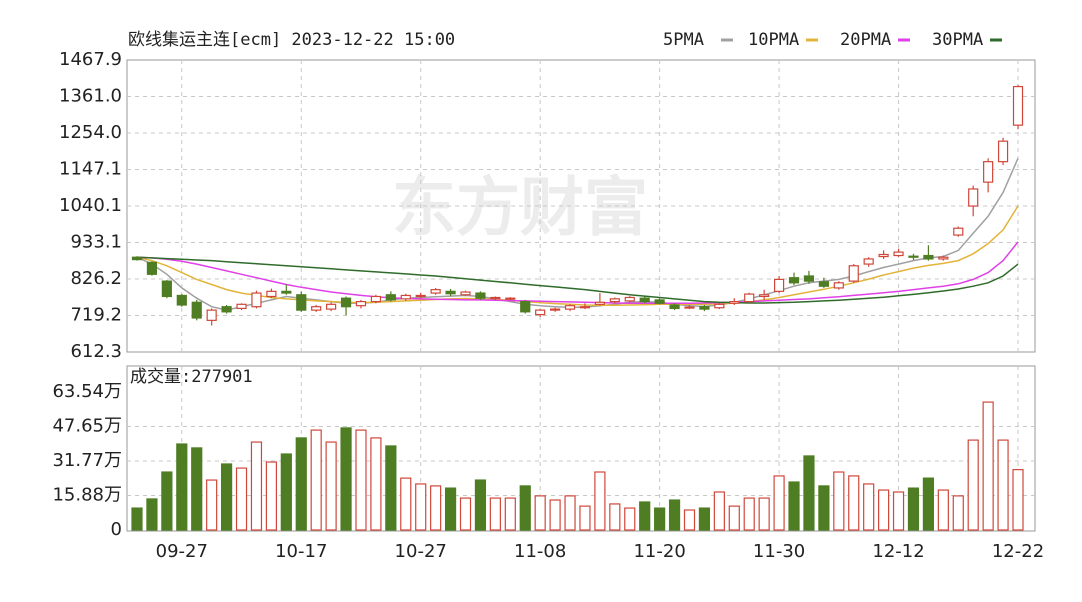 This screenshot has height=602, width=1082. I want to click on volume-title: 成交量:277901, so click(191, 377).